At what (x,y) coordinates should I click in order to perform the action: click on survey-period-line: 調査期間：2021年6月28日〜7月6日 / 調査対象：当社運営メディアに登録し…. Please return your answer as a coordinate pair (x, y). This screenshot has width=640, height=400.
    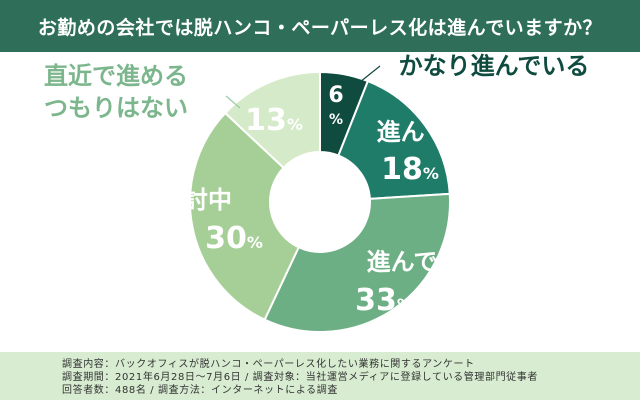
    Looking at the image, I should click on (300, 377).